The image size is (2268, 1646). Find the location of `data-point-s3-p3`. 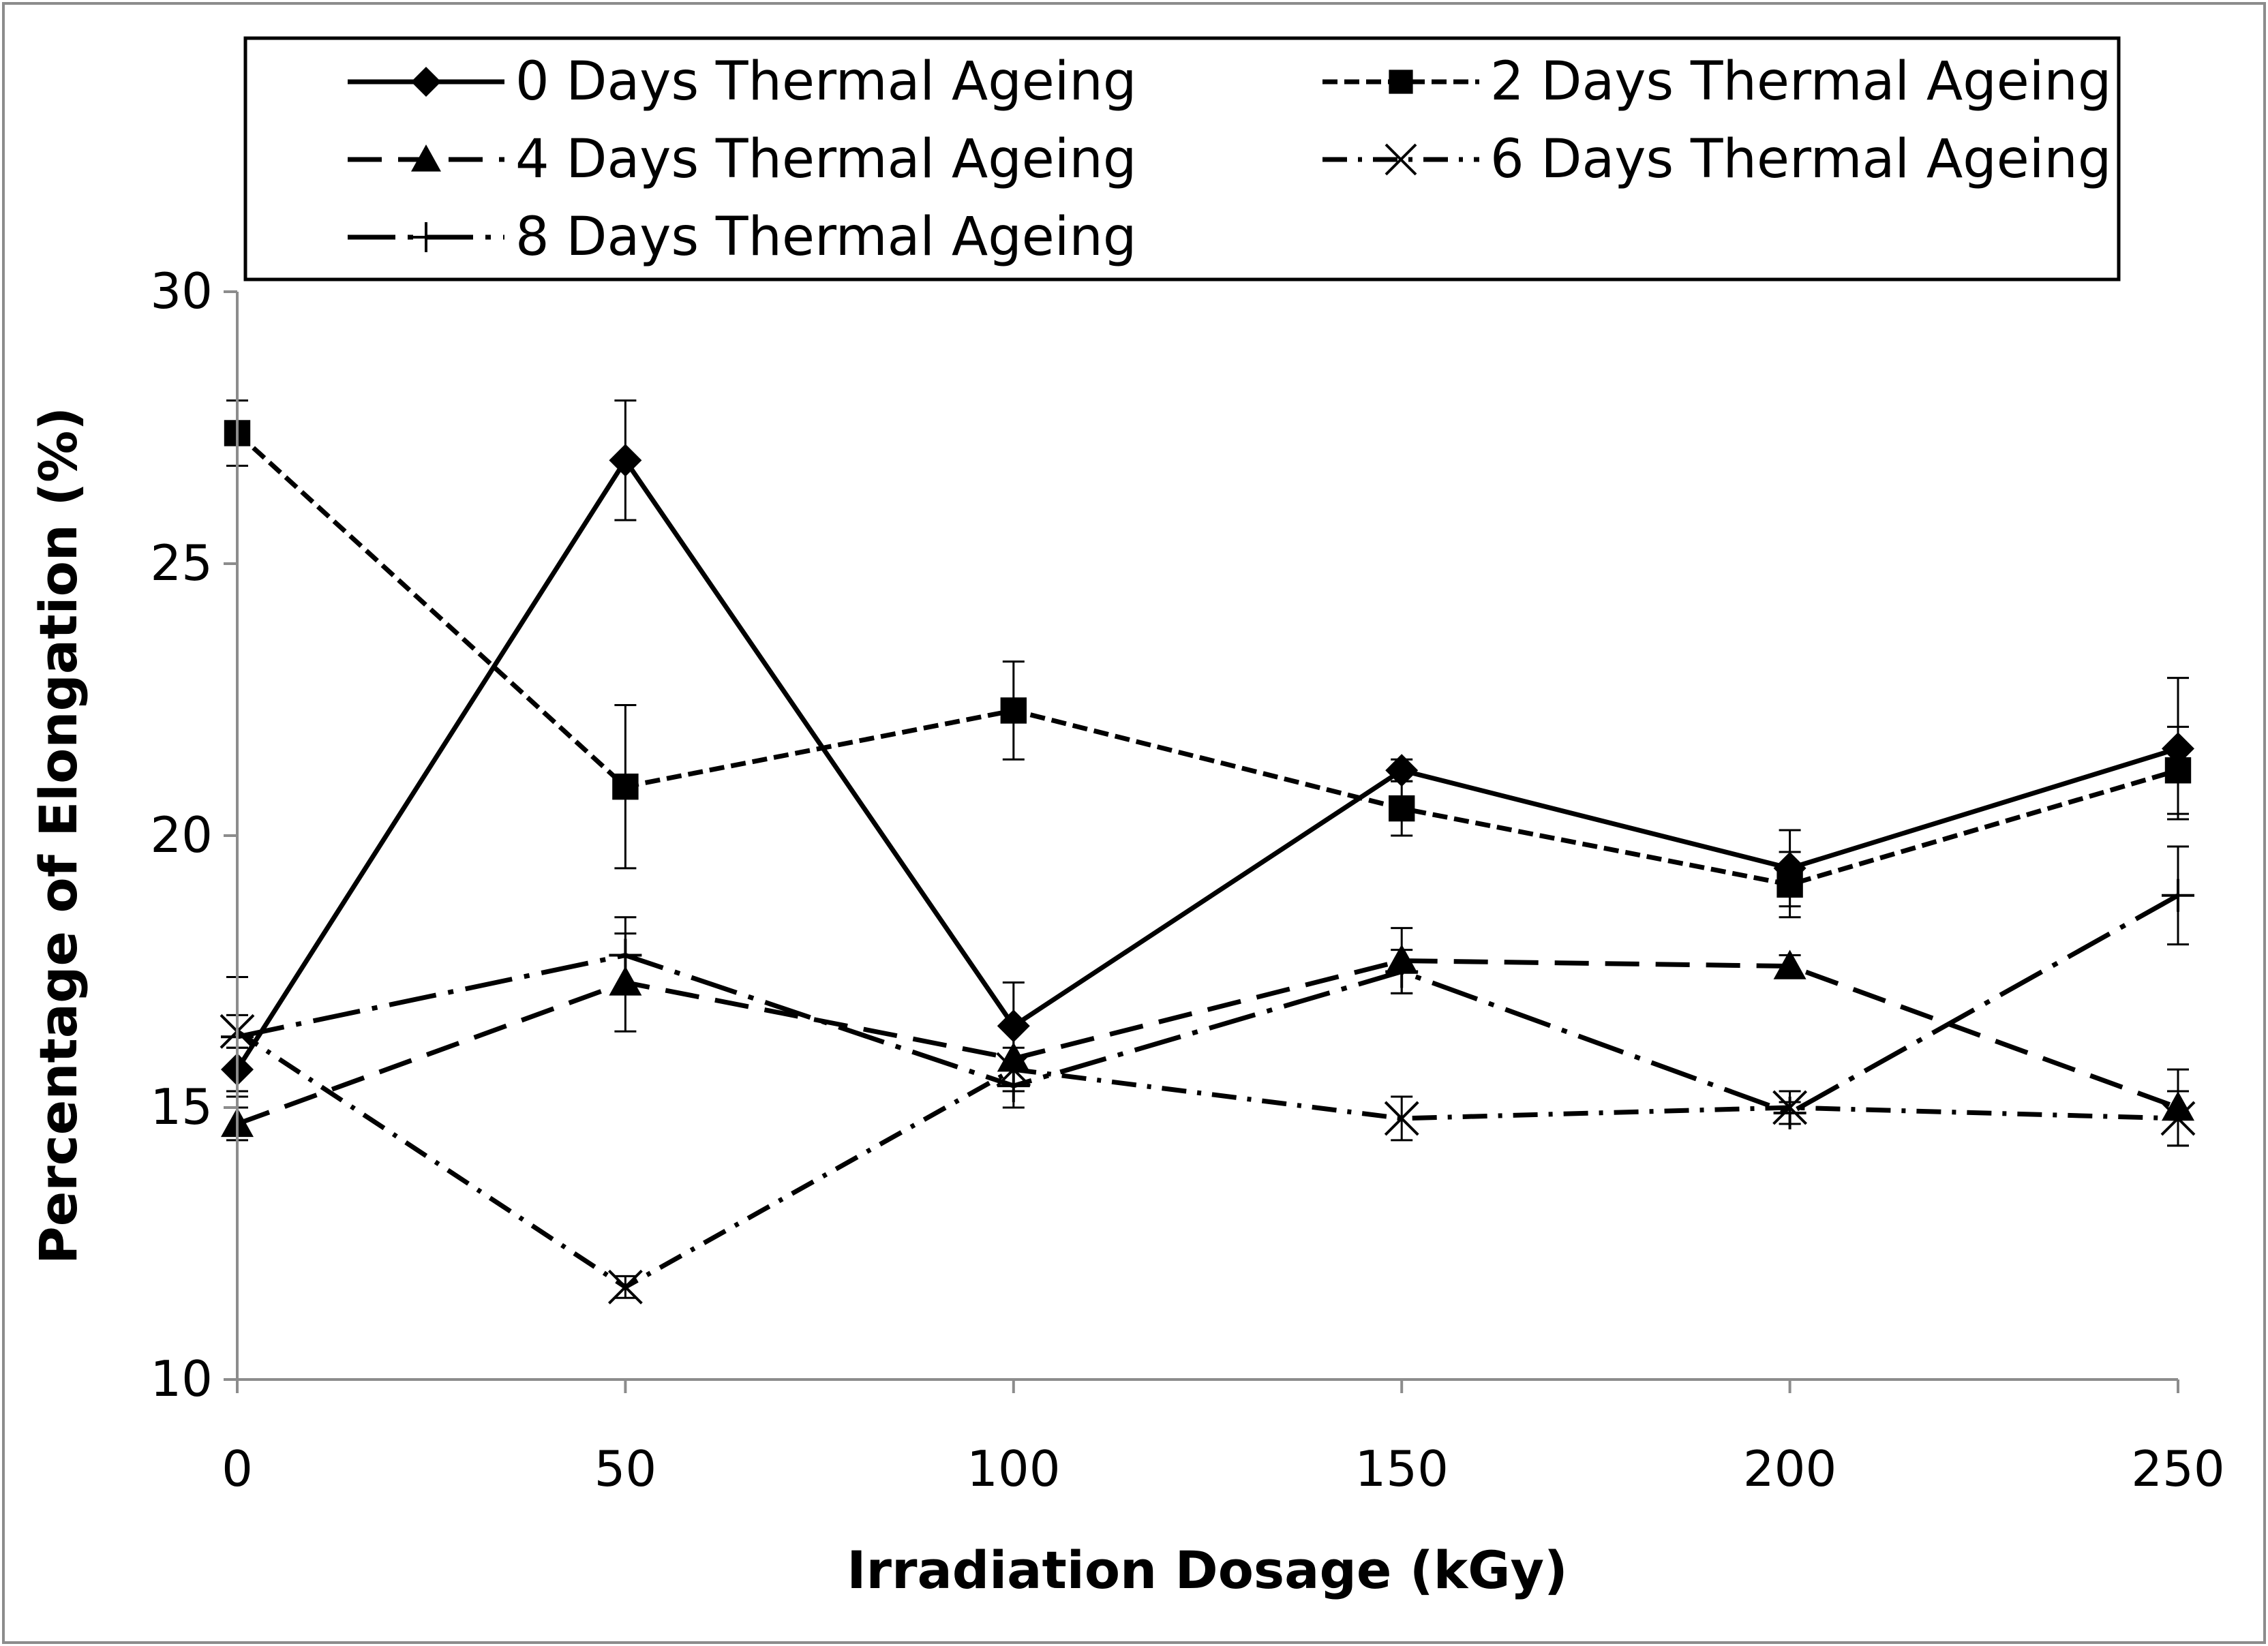

data-point-s3-p3 is located at coordinates (1401, 1118).